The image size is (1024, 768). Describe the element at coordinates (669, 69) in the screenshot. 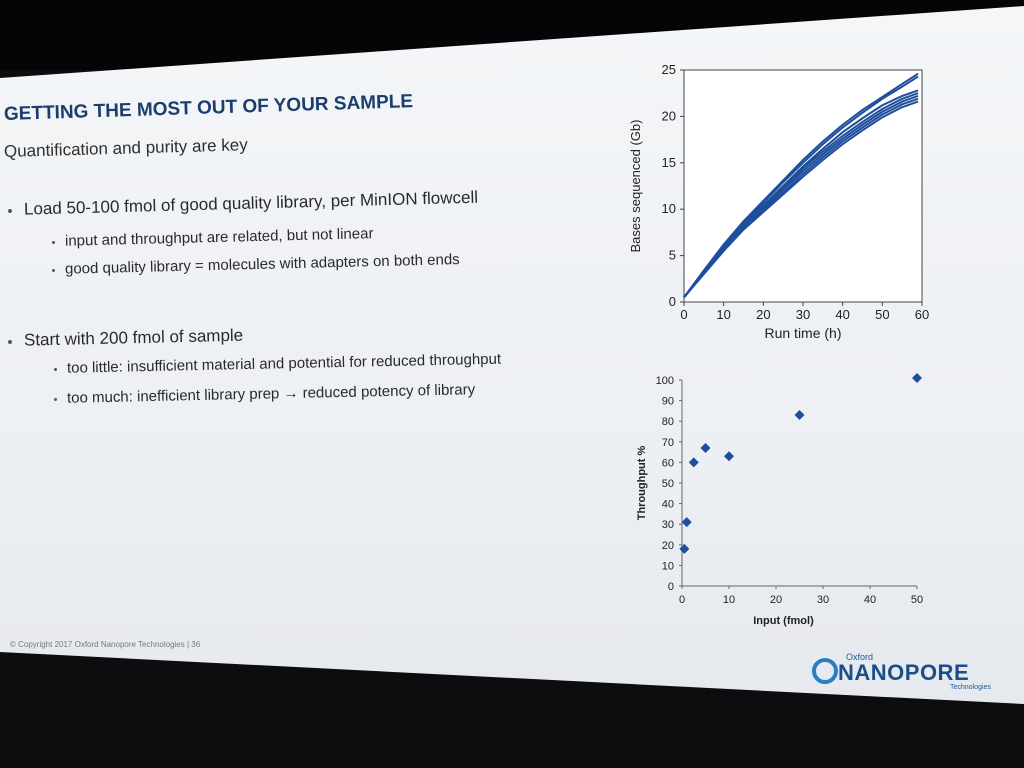

I see `line-chart-y-tick-label: 25` at that location.